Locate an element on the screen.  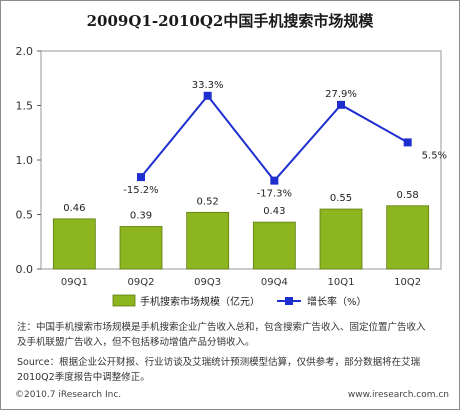
x-tick-label: 09Q2 is located at coordinates (141, 282).